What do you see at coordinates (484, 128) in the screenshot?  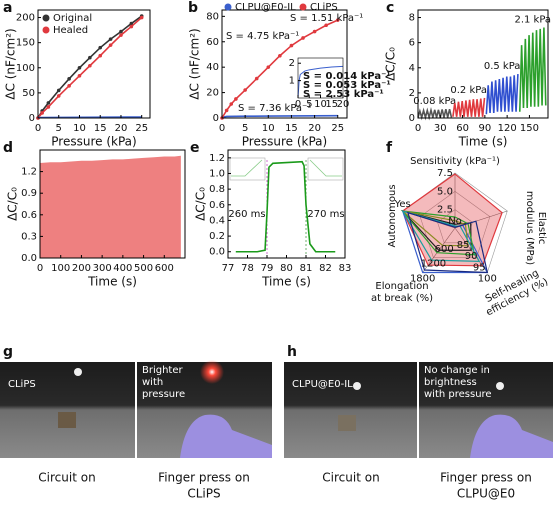 I see `x-tick-label: 90` at bounding box center [484, 128].